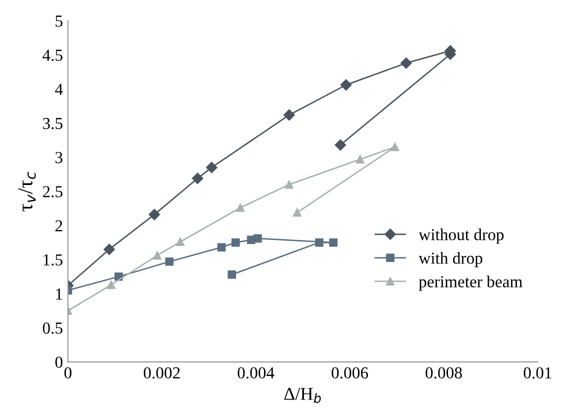 The height and width of the screenshot is (416, 566). Describe the element at coordinates (256, 373) in the screenshot. I see `x-tick-label: 0.004` at that location.